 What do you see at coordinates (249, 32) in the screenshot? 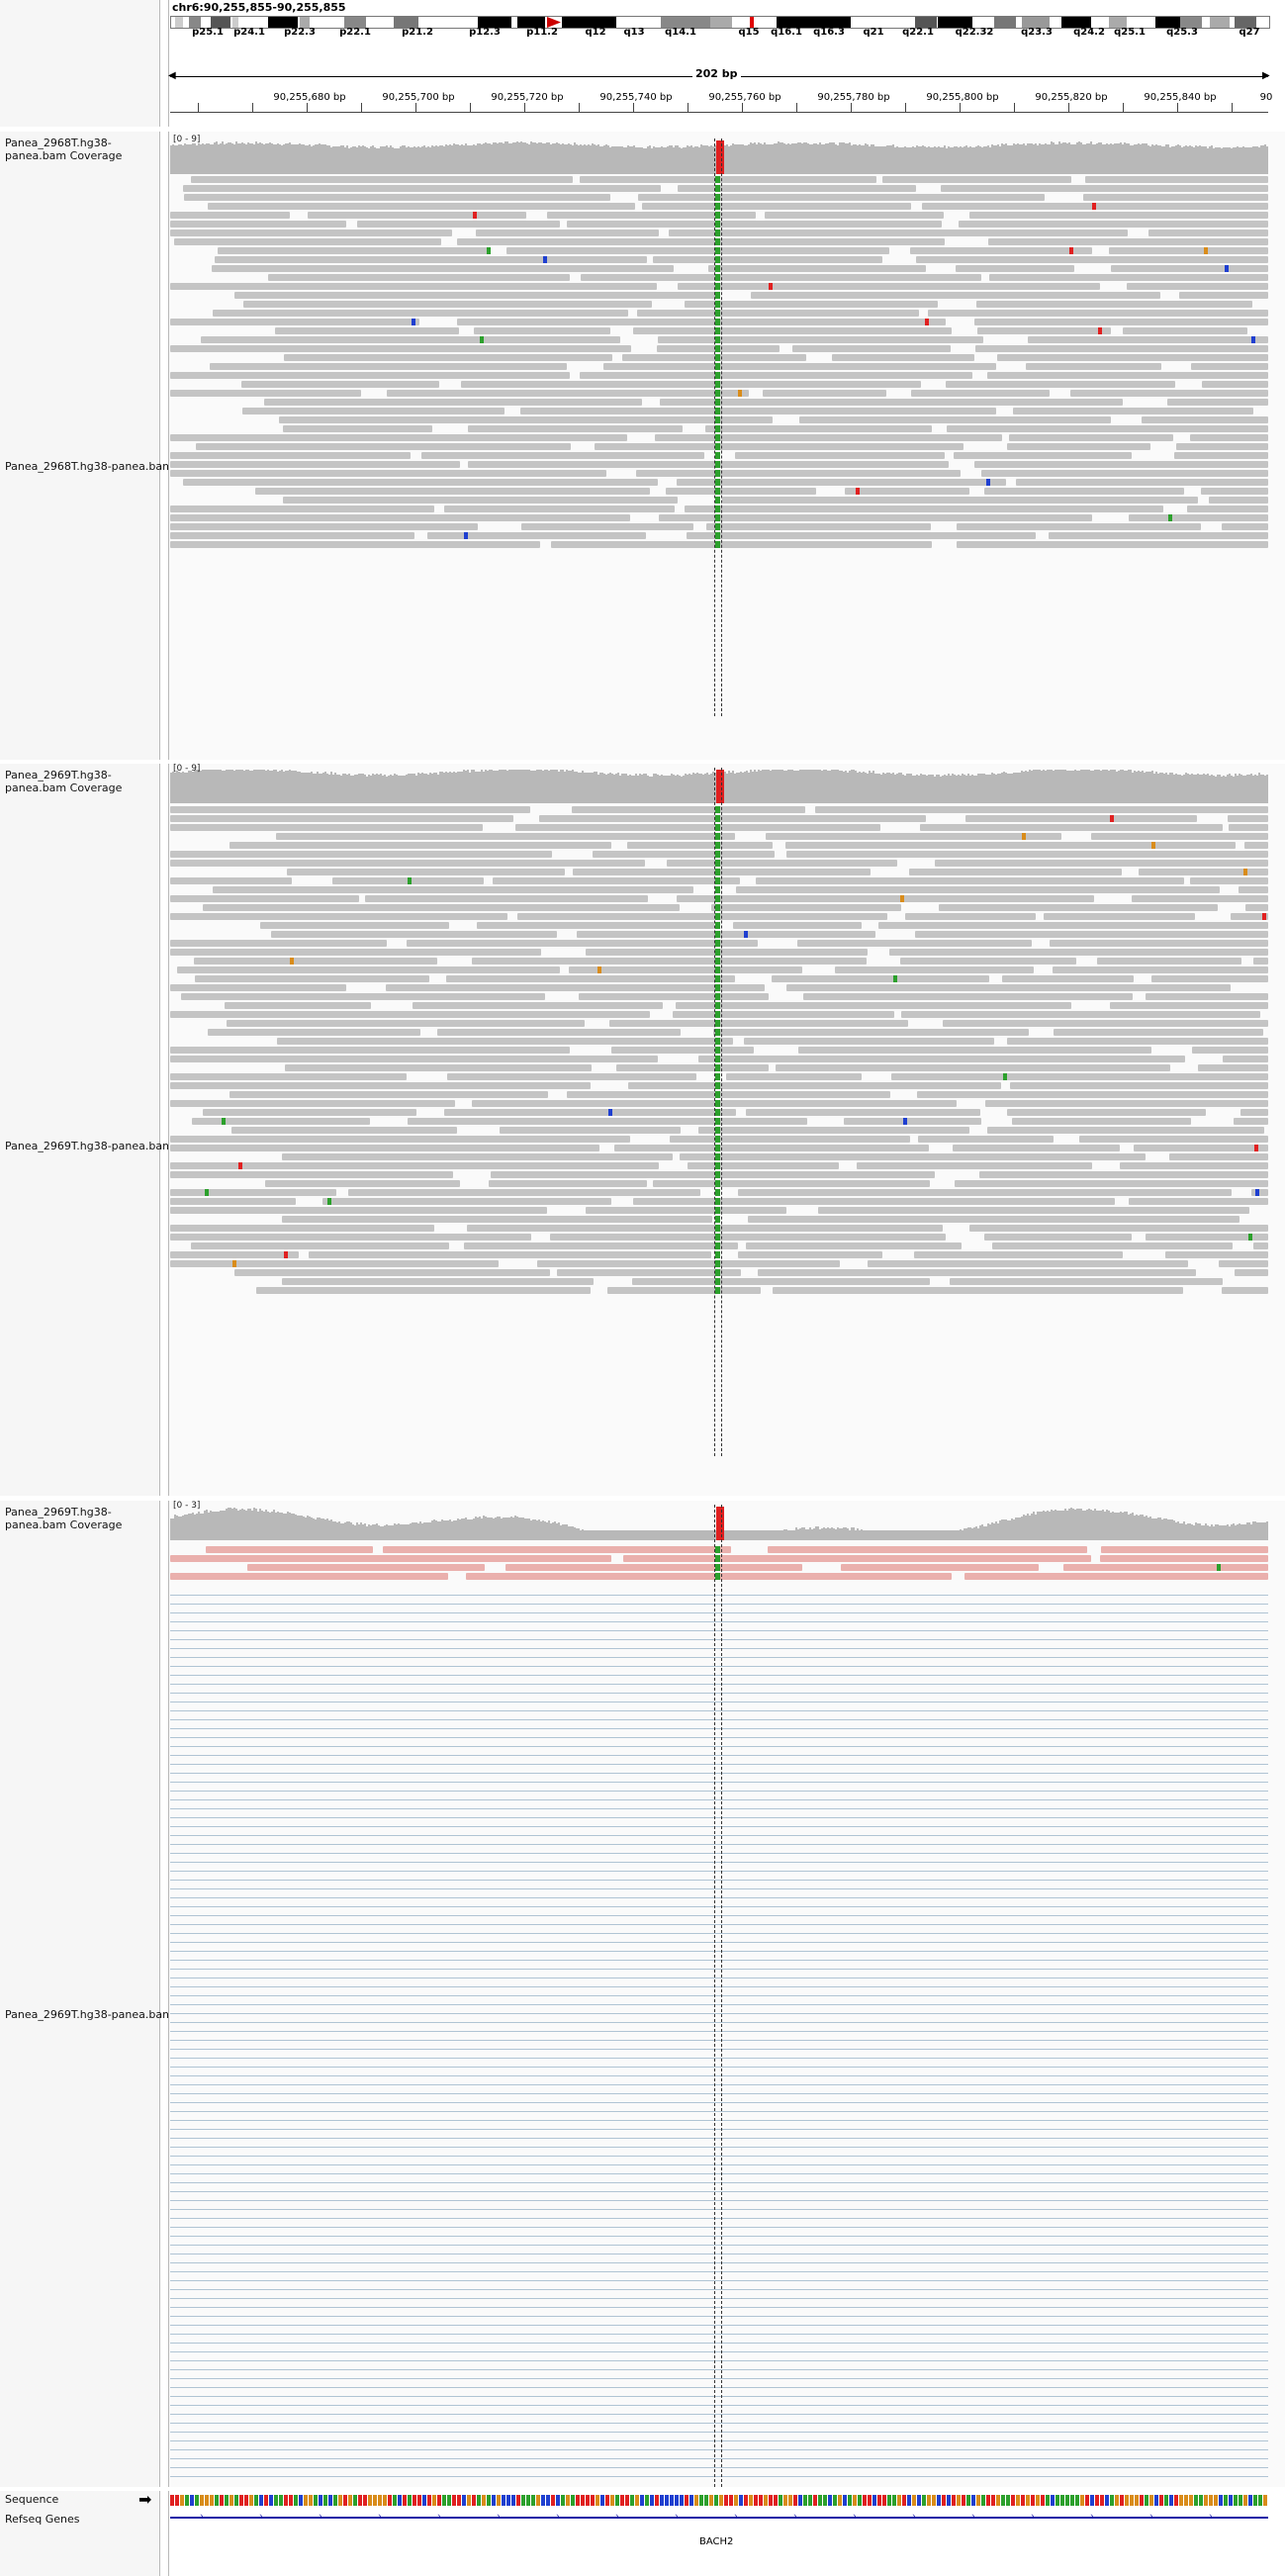
I see `cytoband-label: p24.1` at bounding box center [249, 32].